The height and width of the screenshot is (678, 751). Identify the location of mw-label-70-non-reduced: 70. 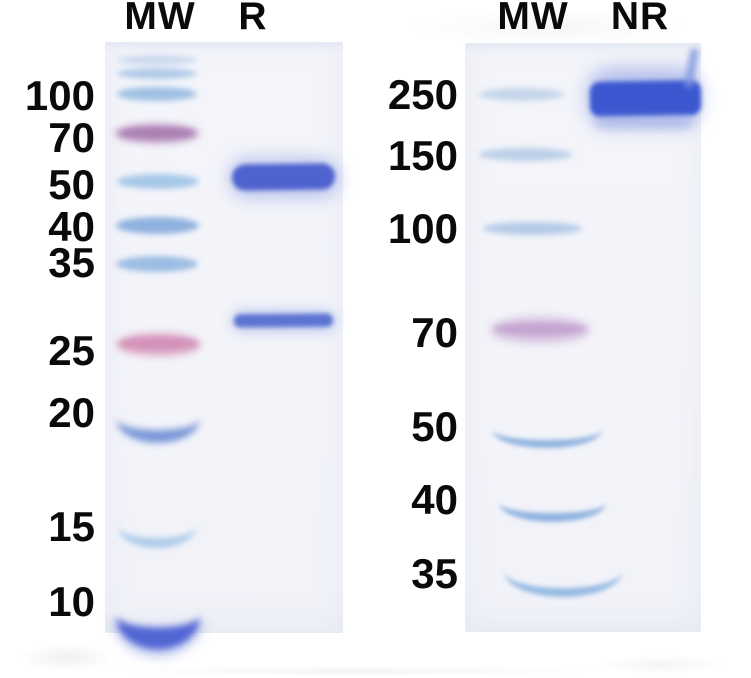
(434, 332).